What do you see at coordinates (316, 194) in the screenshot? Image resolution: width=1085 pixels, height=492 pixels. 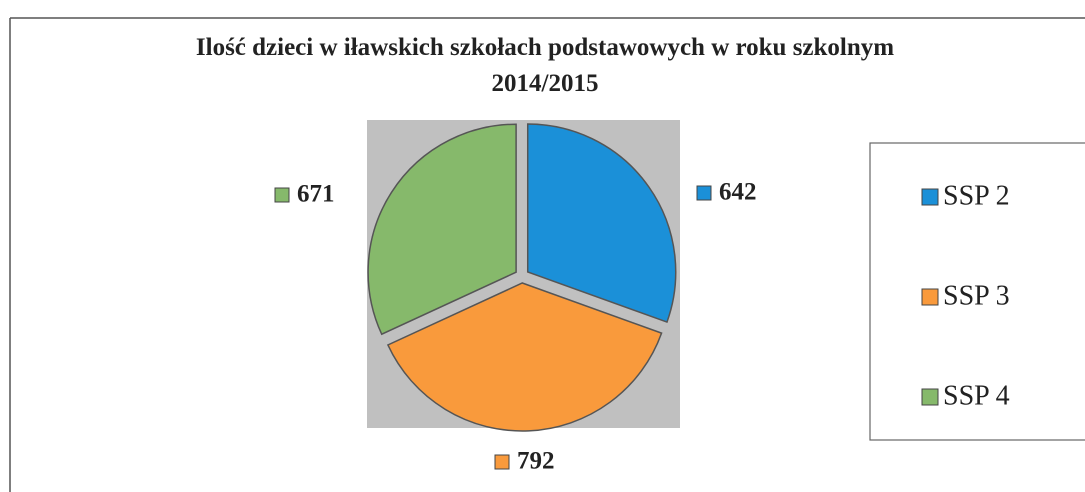 I see `data-label: 671` at bounding box center [316, 194].